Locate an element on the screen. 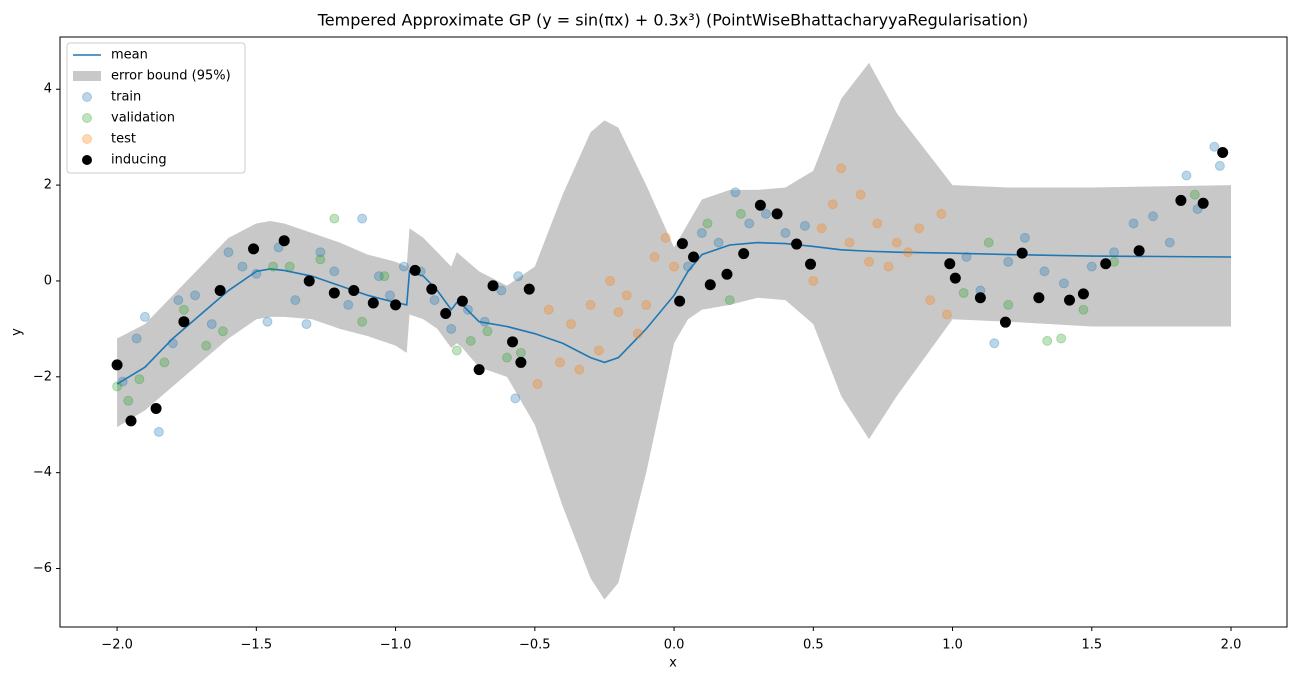  legend-label: inducing is located at coordinates (139, 160).